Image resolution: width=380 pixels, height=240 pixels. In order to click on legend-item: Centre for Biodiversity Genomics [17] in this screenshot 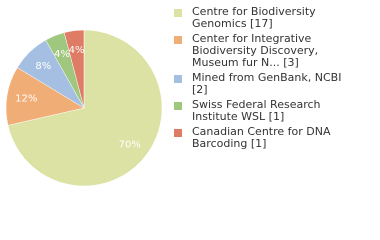, I will do `click(258, 18)`.